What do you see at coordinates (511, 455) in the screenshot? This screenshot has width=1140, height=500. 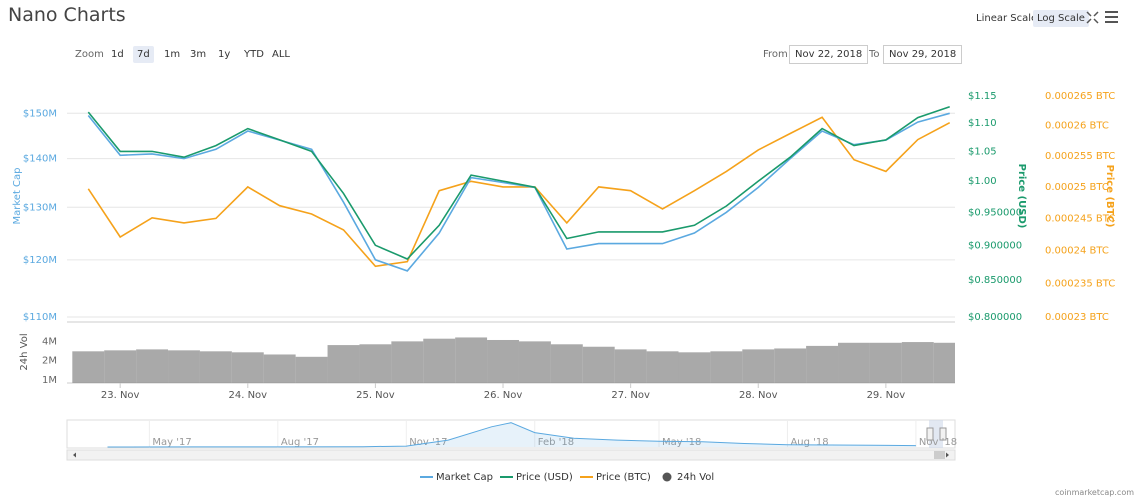 I see `scrollbar` at bounding box center [511, 455].